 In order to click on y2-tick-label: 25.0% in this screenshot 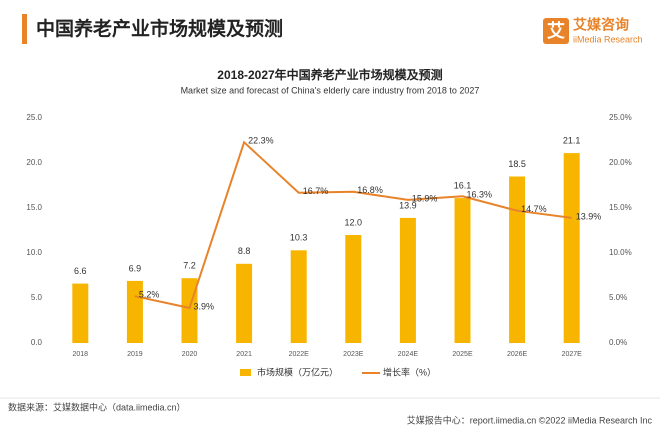, I will do `click(620, 117)`.